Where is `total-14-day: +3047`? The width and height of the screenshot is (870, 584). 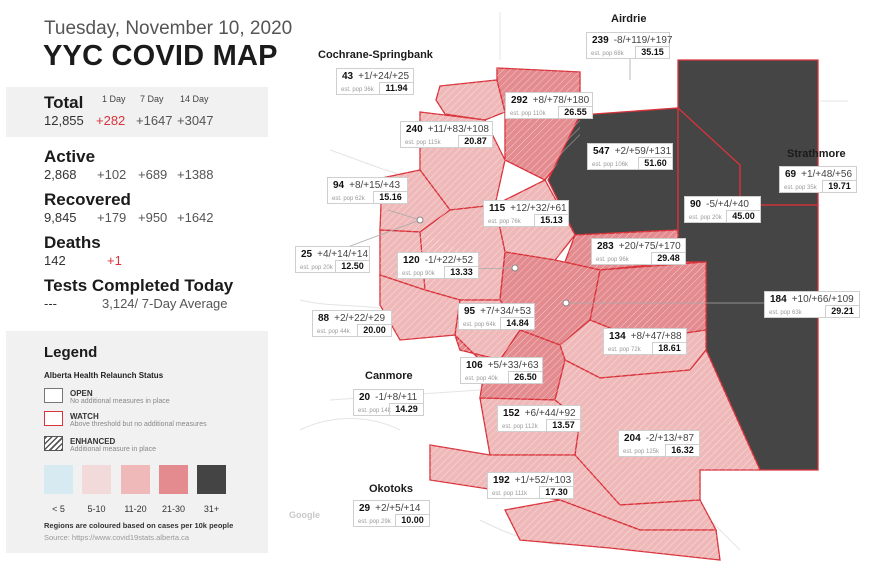 total-14-day: +3047 is located at coordinates (195, 120).